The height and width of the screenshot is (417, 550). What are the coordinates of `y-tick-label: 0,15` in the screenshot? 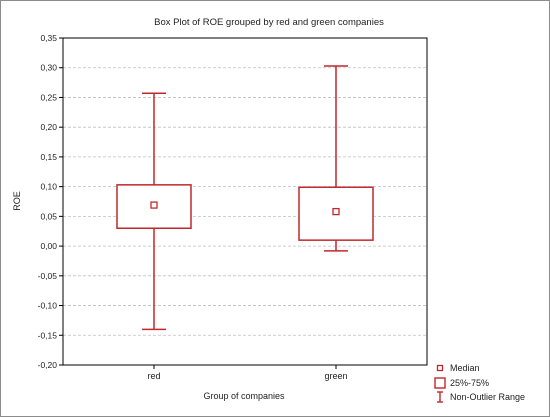 It's located at (48, 157).